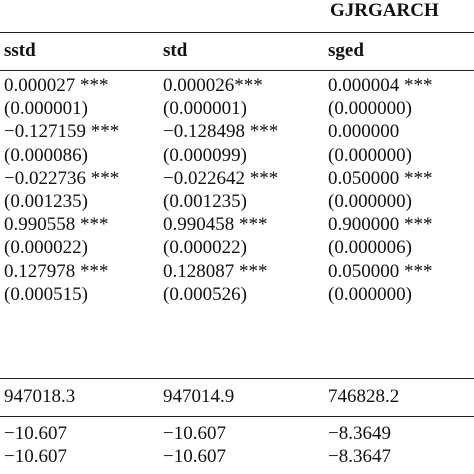  What do you see at coordinates (56, 225) in the screenshot?
I see `table-cell: 0.990558 ***` at bounding box center [56, 225].